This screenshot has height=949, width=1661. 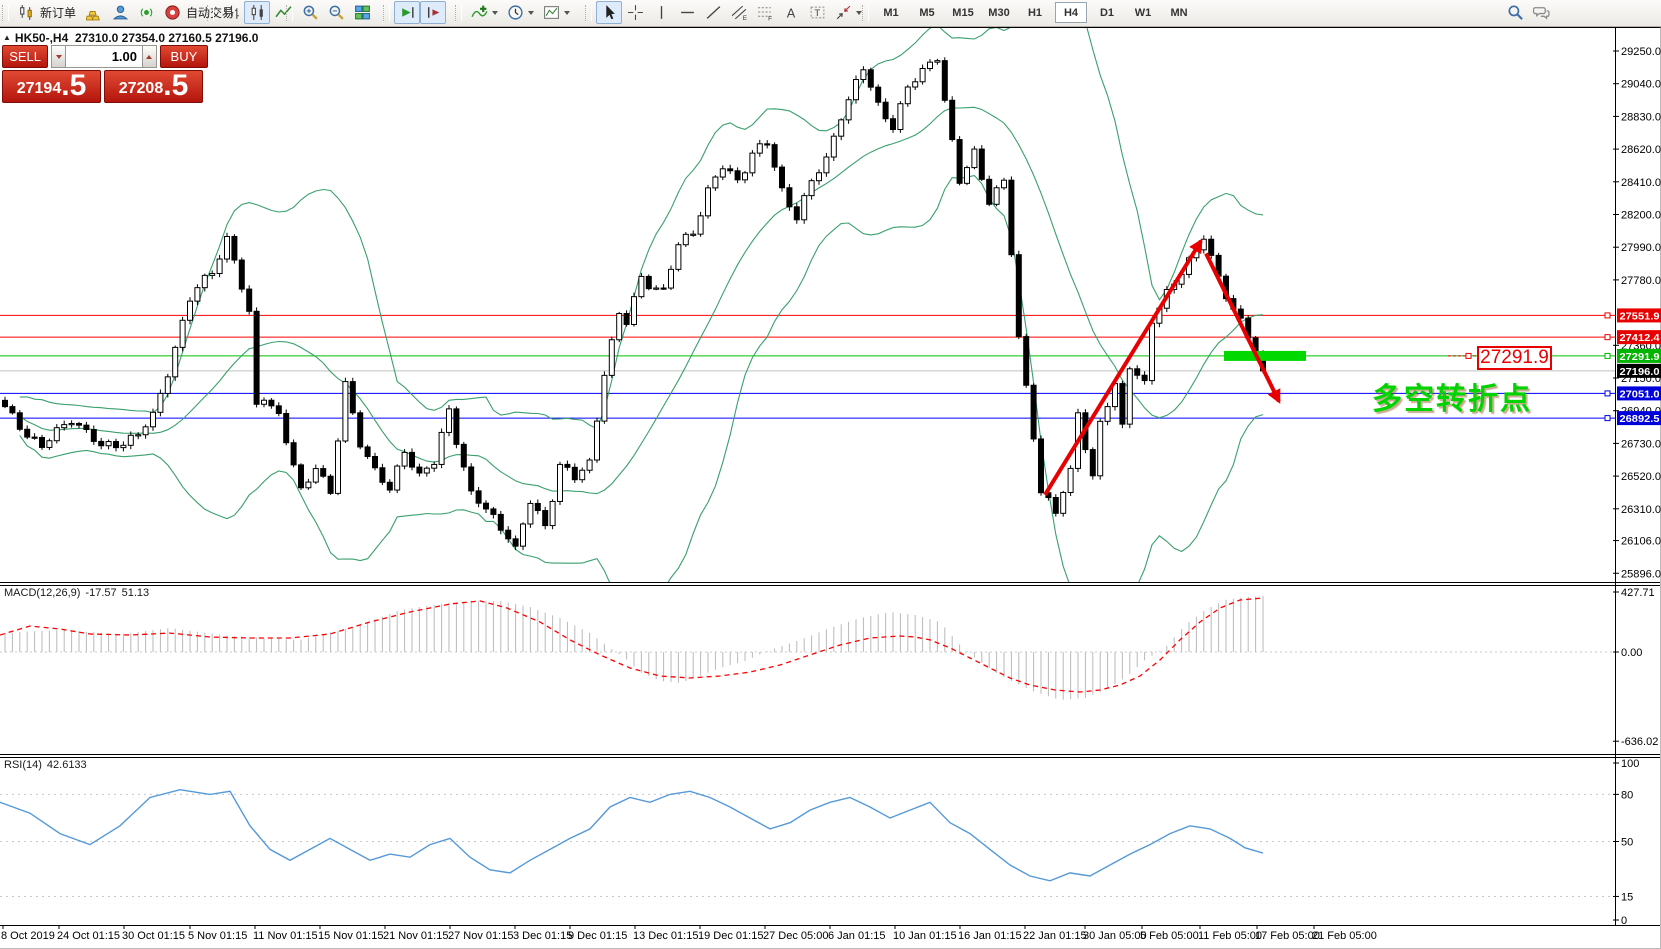 I want to click on chat-button, so click(x=1541, y=12).